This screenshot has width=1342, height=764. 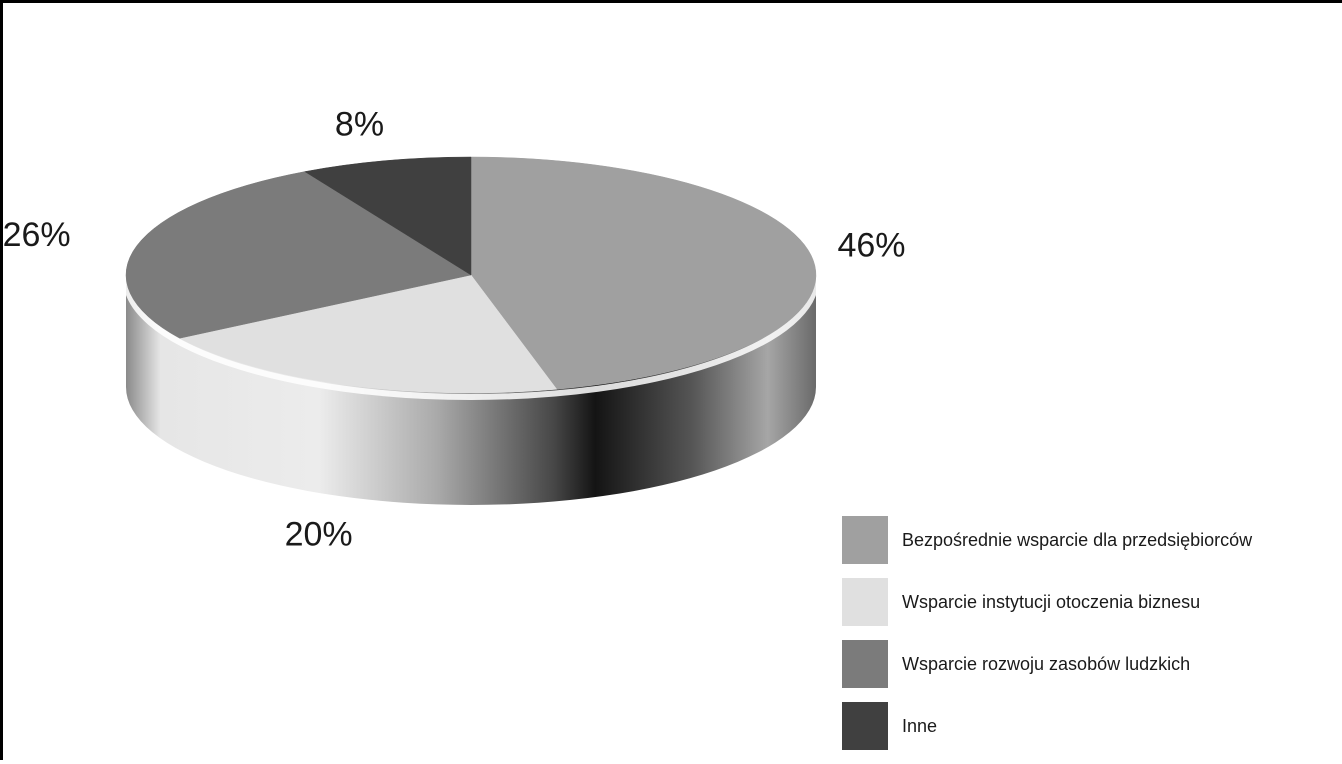 What do you see at coordinates (1051, 601) in the screenshot?
I see `legend-label: Wsparcie instytucji otoczenia biznesu` at bounding box center [1051, 601].